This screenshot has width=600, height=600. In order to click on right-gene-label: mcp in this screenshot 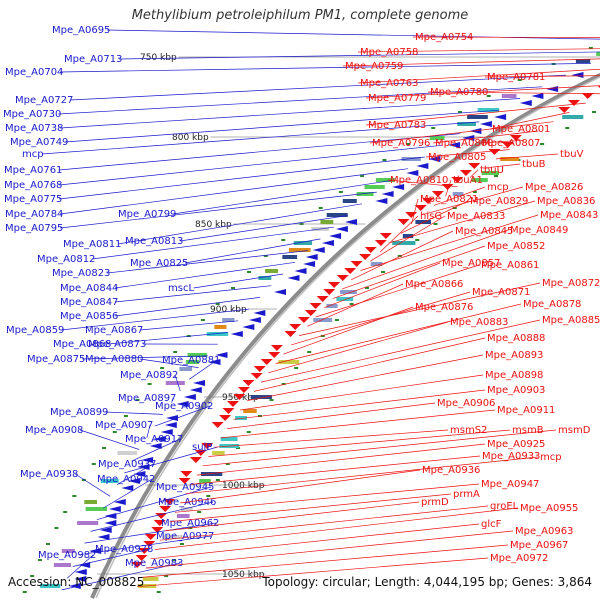, I will do `click(551, 457)`.